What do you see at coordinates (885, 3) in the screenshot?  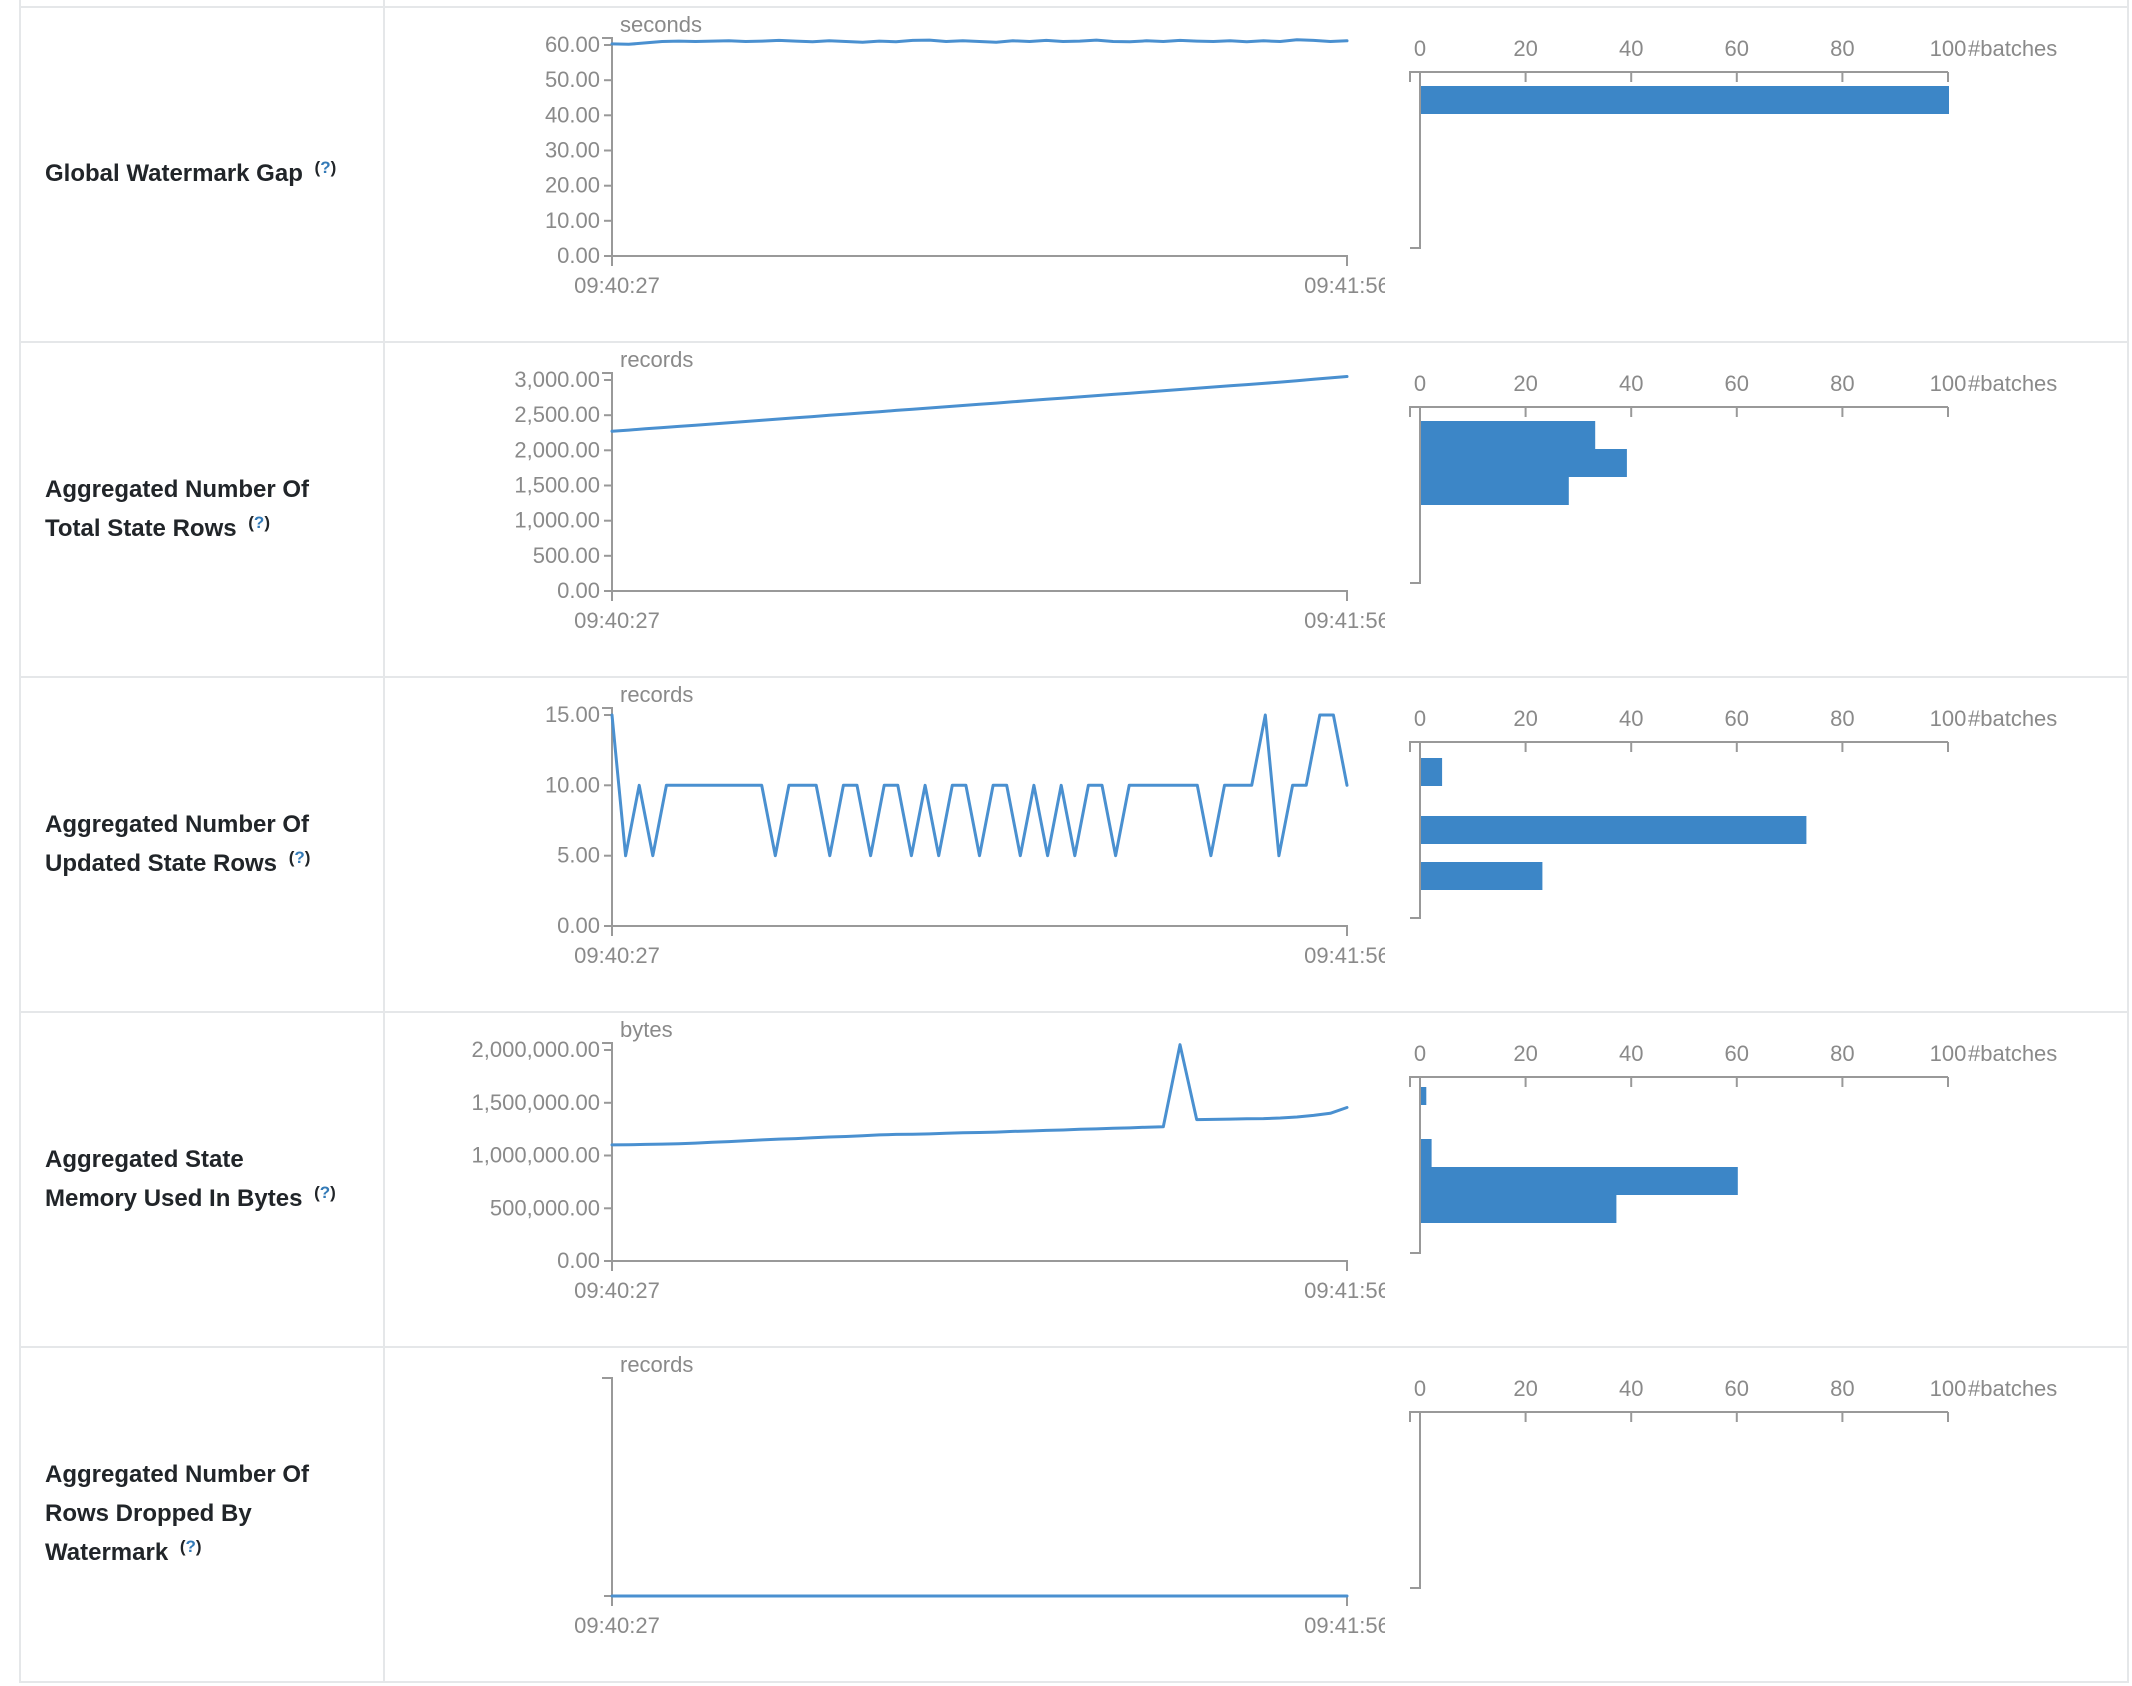 I see `sliver-chart-cell` at bounding box center [885, 3].